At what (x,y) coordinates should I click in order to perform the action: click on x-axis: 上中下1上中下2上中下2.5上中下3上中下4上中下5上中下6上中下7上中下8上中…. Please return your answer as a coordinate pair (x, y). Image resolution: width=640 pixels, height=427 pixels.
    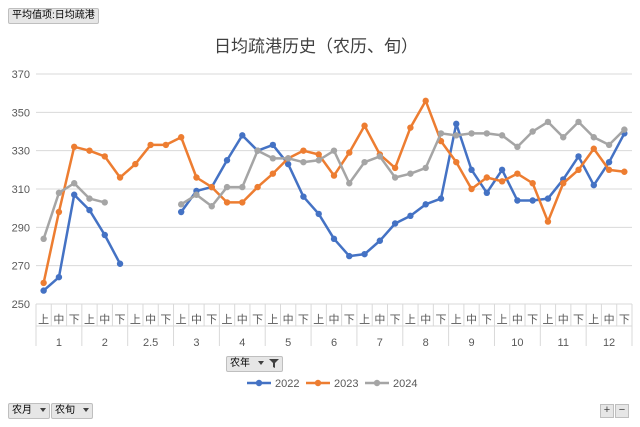
    Looking at the image, I should click on (334, 326).